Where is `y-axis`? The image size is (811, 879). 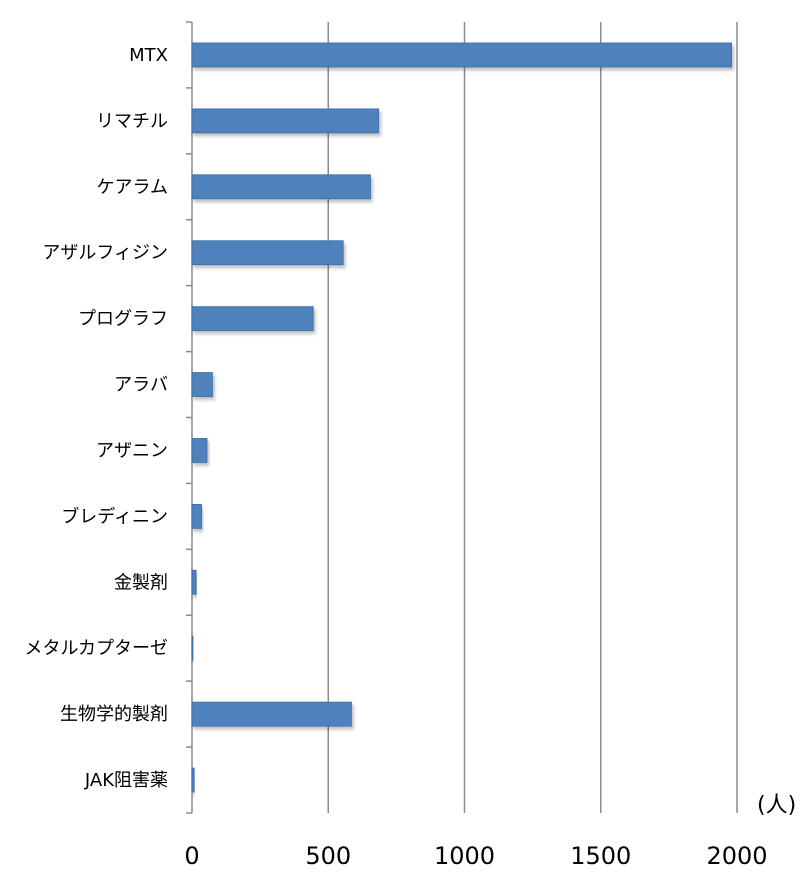 y-axis is located at coordinates (189, 417).